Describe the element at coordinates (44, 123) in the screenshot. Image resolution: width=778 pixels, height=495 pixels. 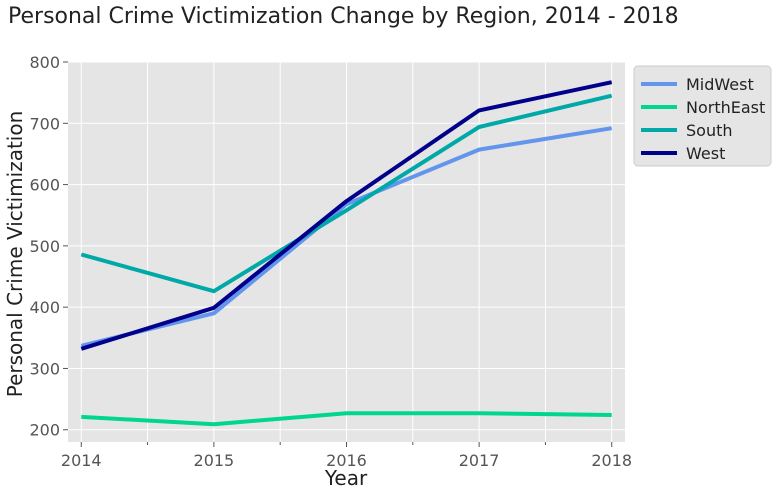
I see `y-tick-label: 700` at that location.